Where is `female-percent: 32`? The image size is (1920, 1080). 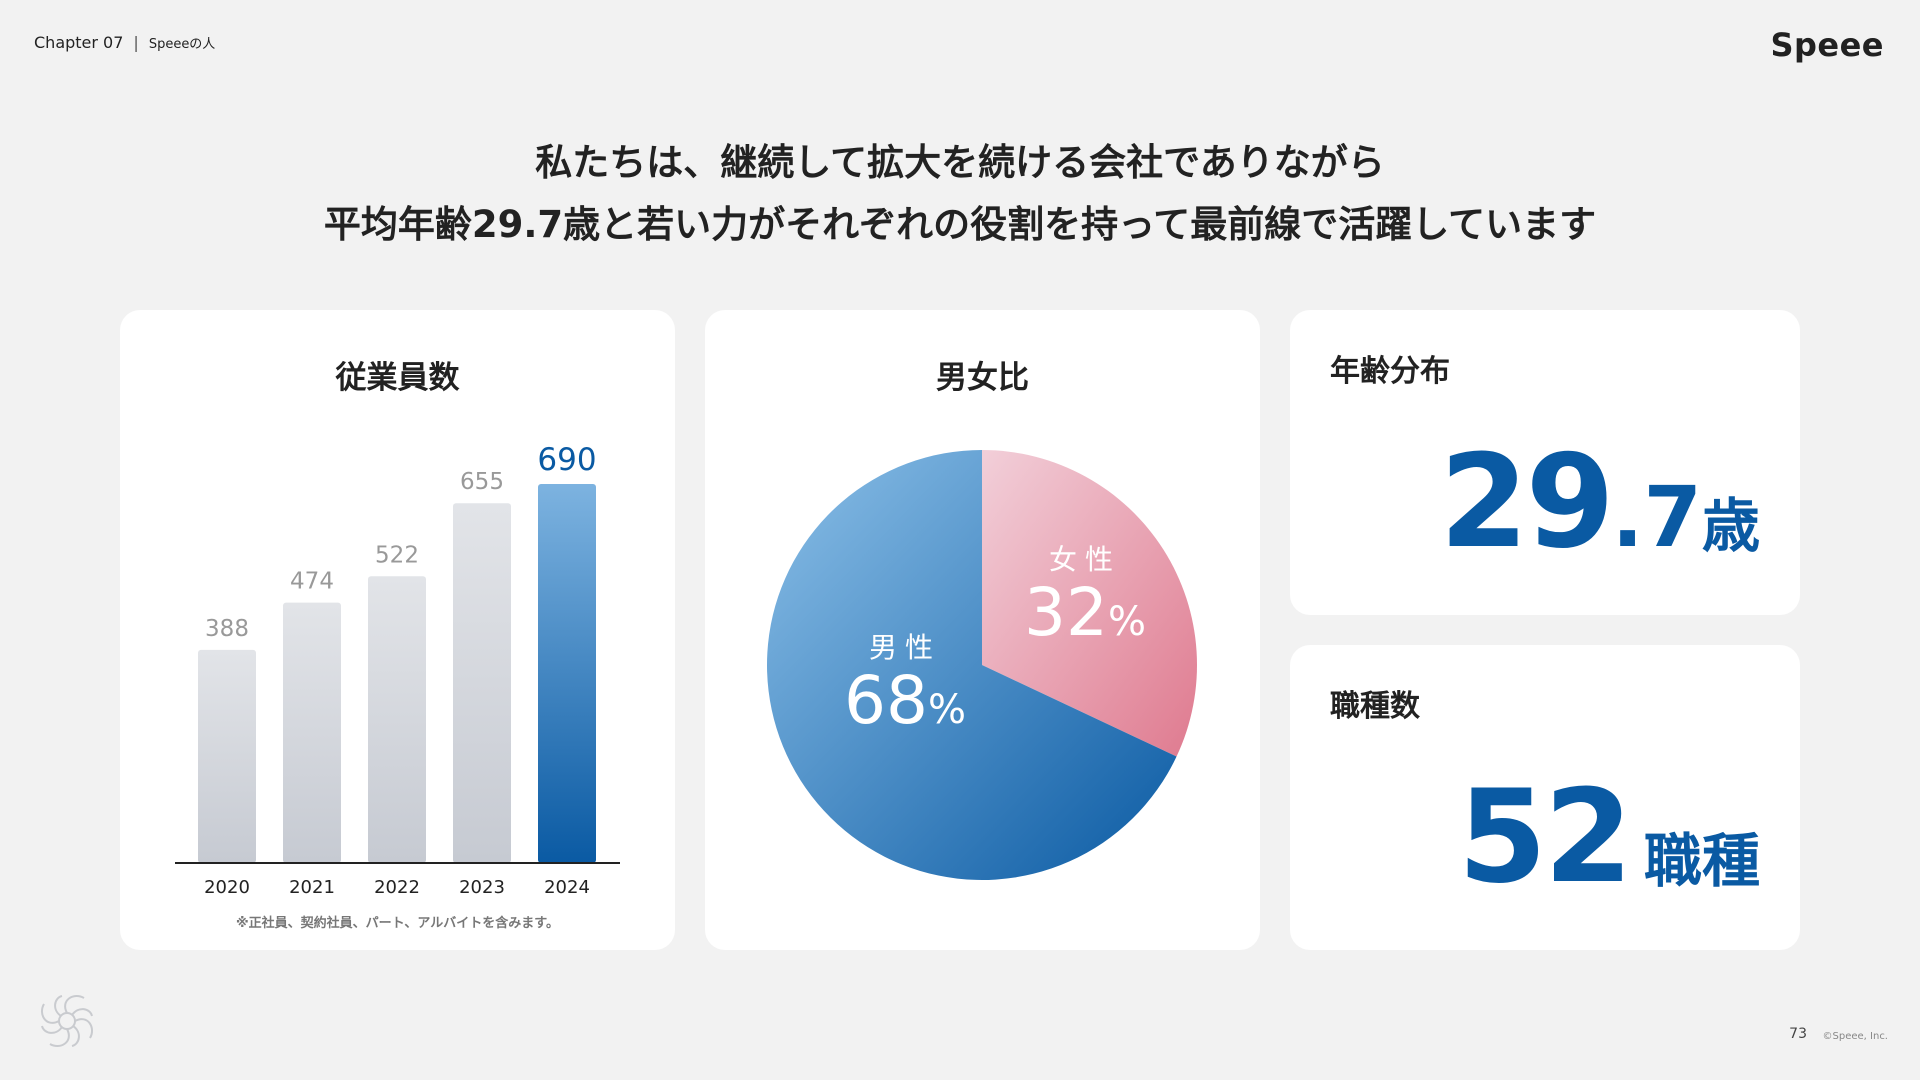 female-percent: 32 is located at coordinates (1066, 612).